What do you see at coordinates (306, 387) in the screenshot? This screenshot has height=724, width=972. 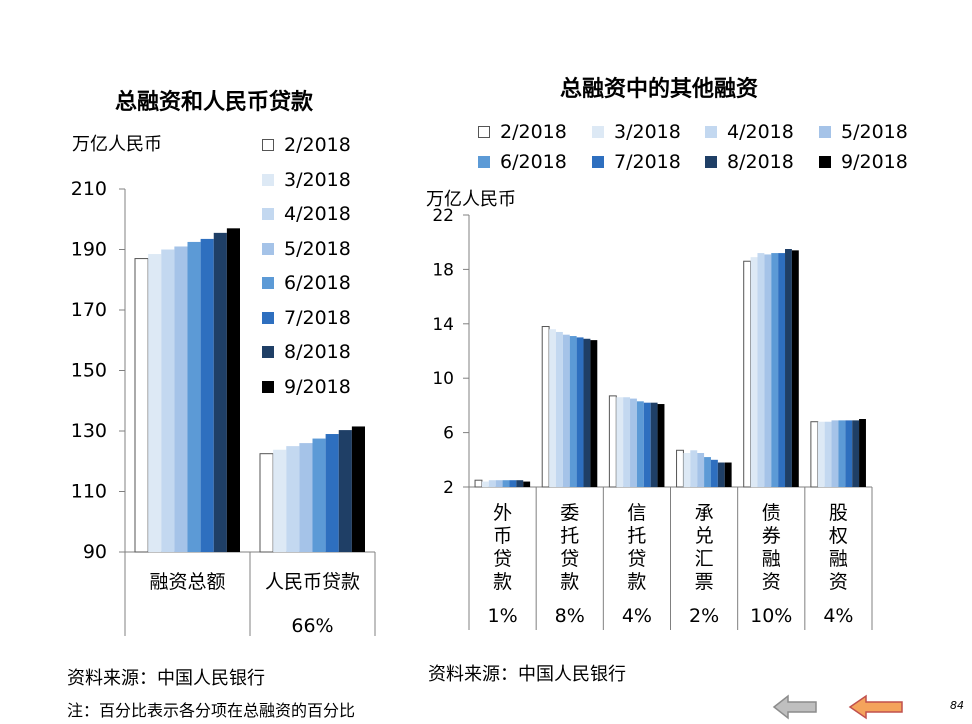 I see `legend-item-9-2018: 9/2018` at bounding box center [306, 387].